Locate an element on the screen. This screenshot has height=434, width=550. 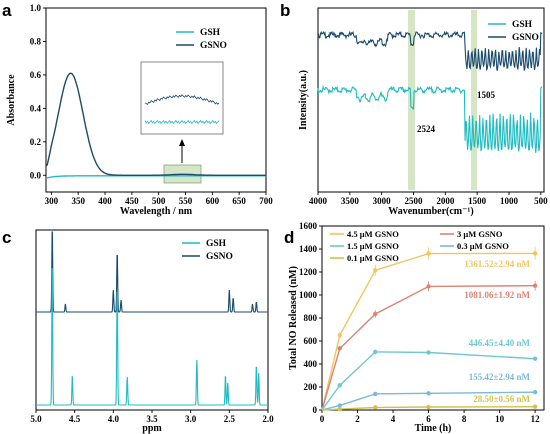
panel-c-xtick-label: 4.0 is located at coordinates (114, 419).